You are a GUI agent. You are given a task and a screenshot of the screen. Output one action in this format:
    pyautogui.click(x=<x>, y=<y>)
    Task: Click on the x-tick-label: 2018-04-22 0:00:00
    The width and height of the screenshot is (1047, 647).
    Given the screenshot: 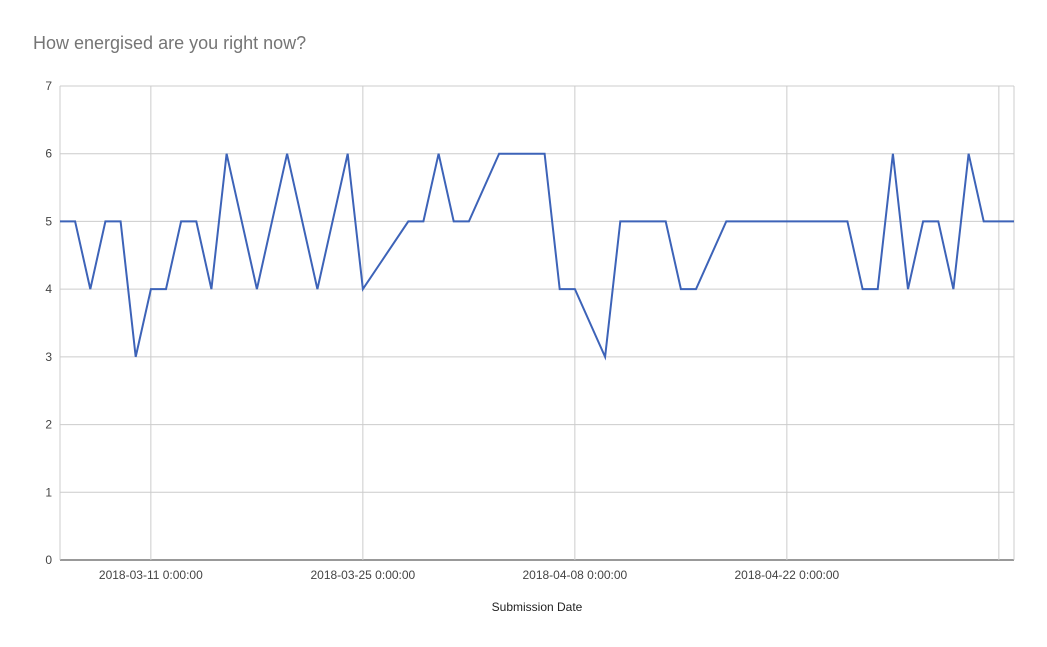 What is the action you would take?
    pyautogui.click(x=786, y=575)
    